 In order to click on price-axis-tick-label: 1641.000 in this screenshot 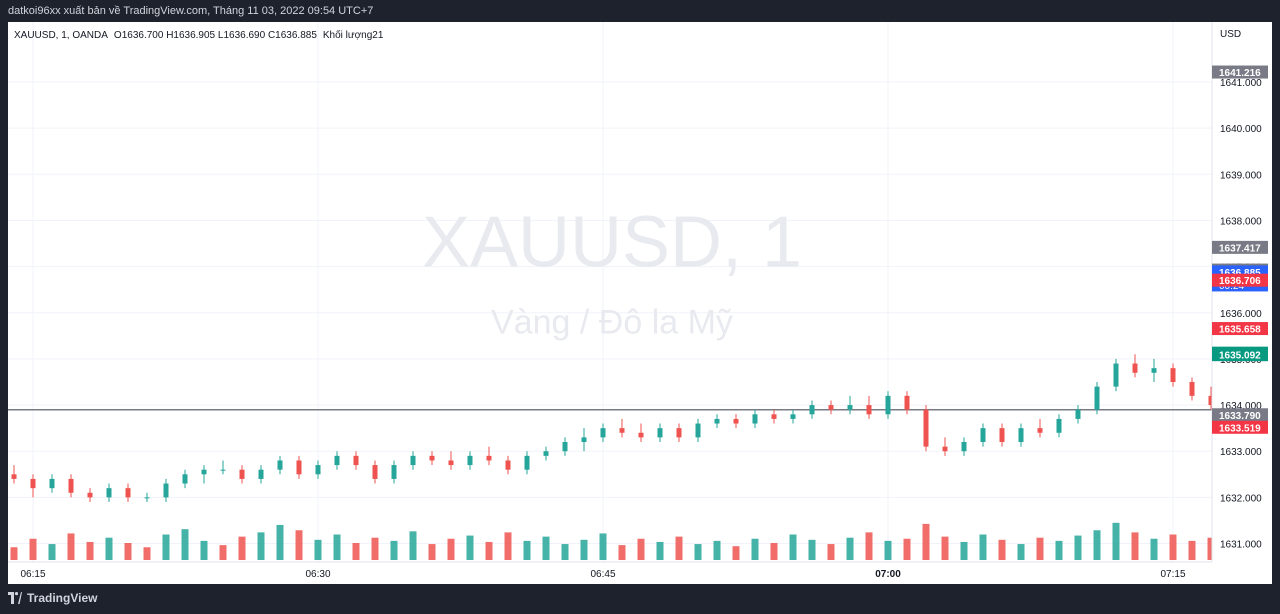, I will do `click(1241, 83)`.